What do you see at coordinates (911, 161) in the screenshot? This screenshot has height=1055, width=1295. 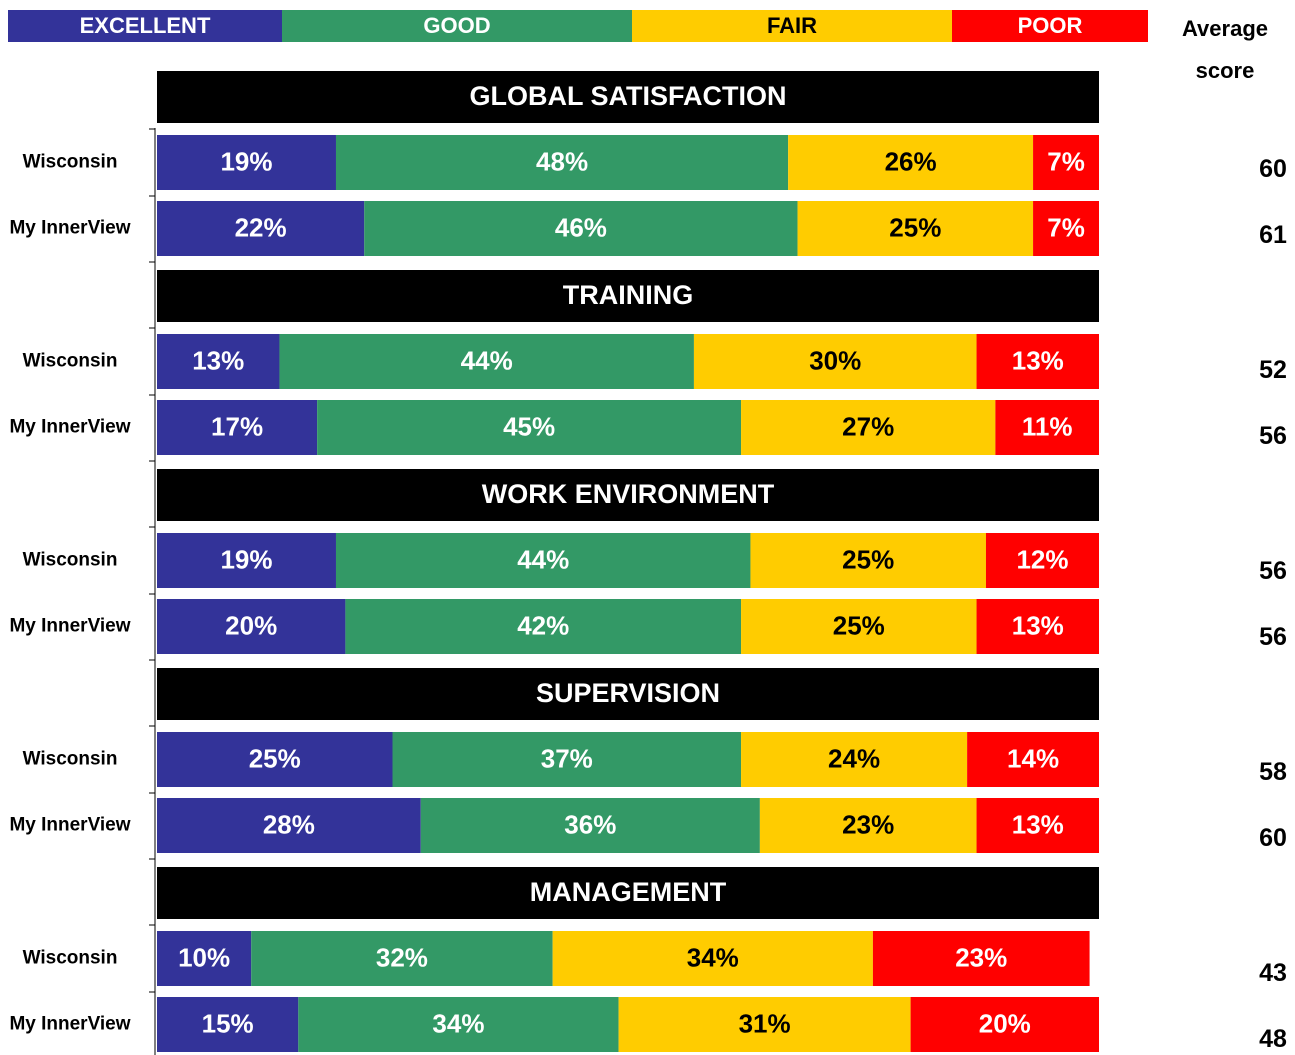 I see `value-label: 26%` at bounding box center [911, 161].